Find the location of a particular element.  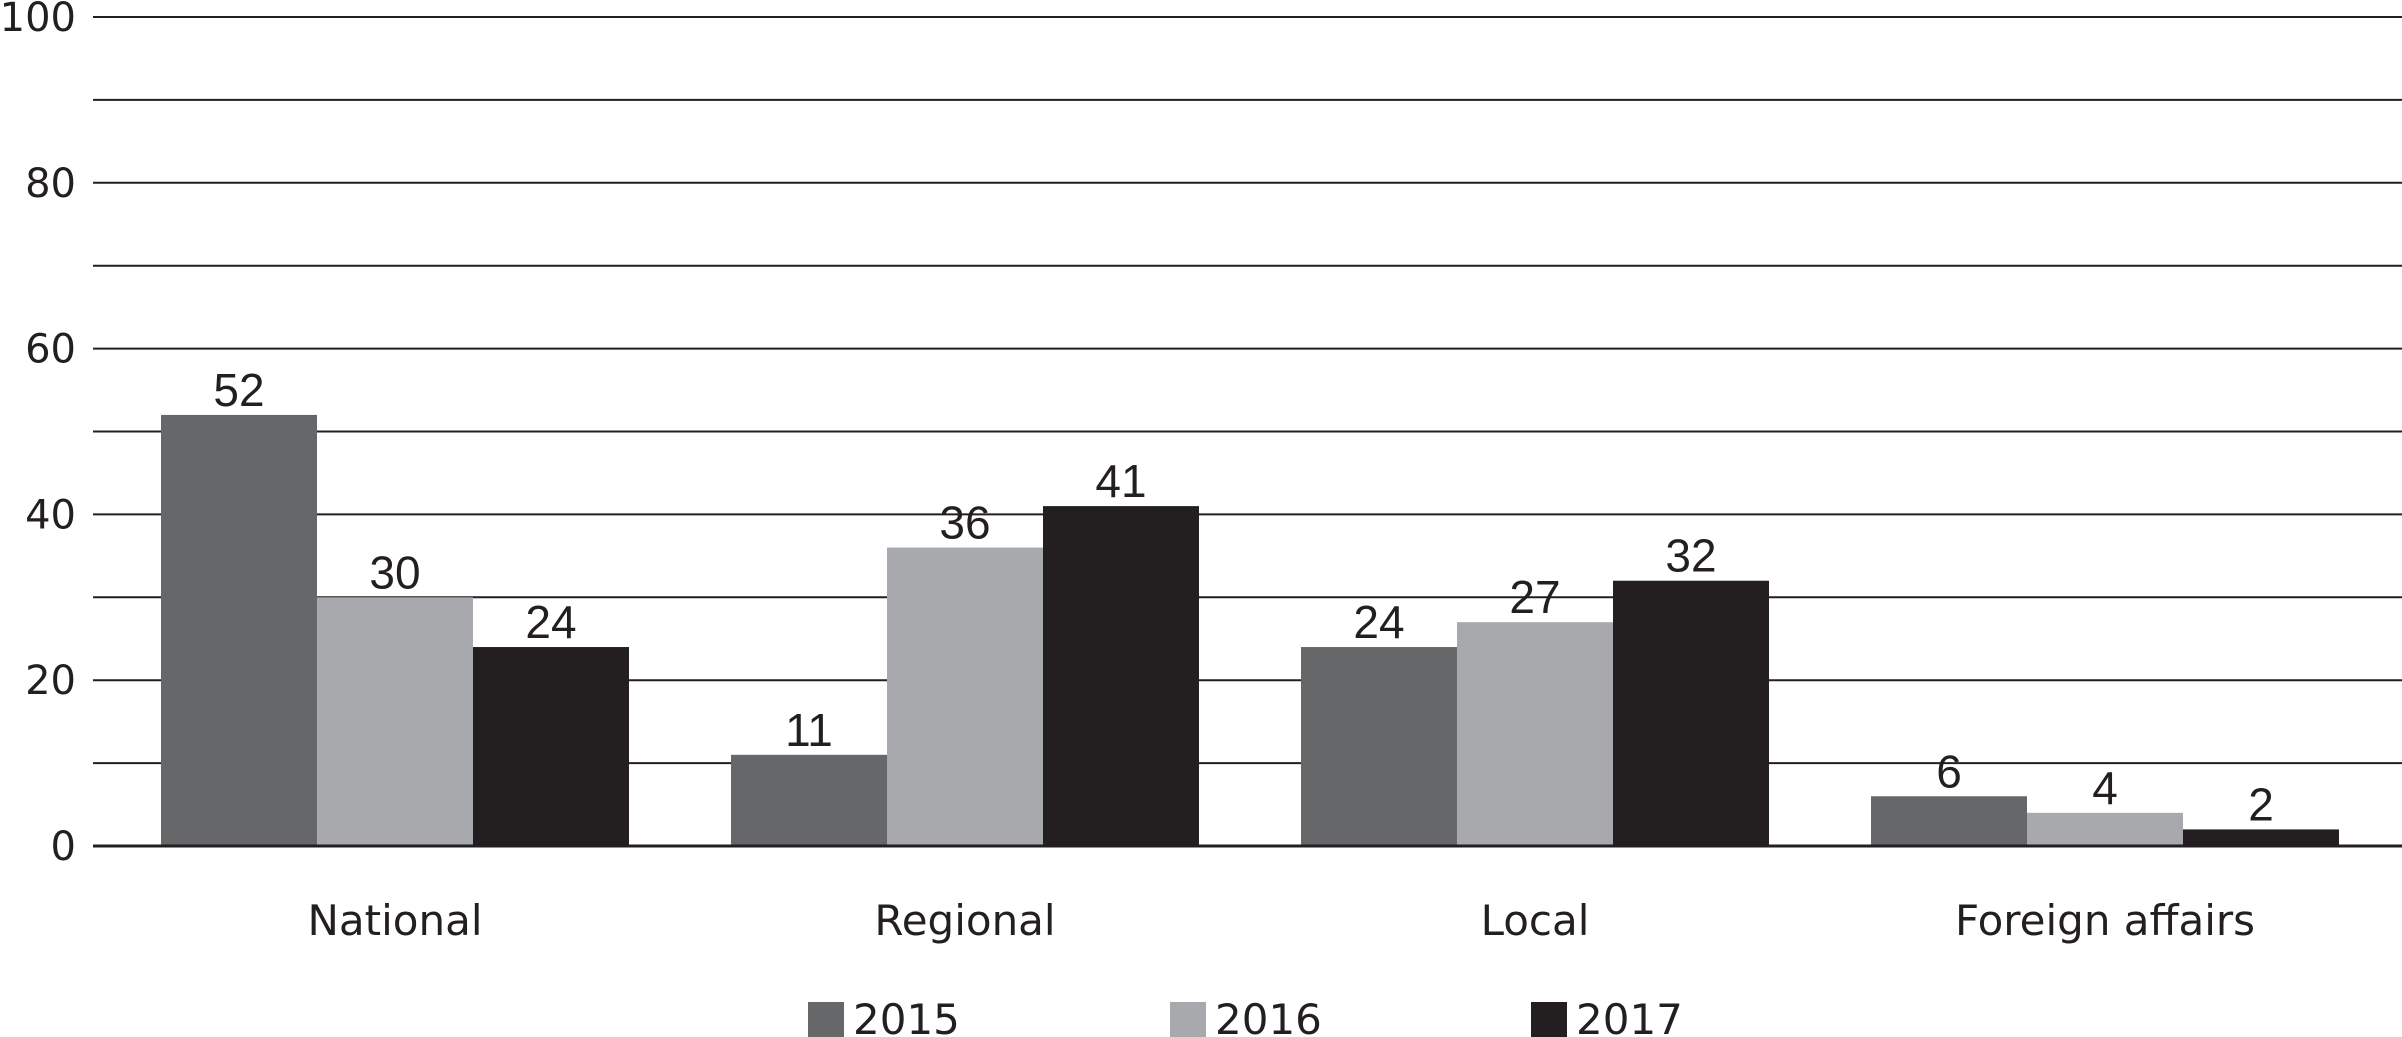

data-label: 36 is located at coordinates (964, 523).